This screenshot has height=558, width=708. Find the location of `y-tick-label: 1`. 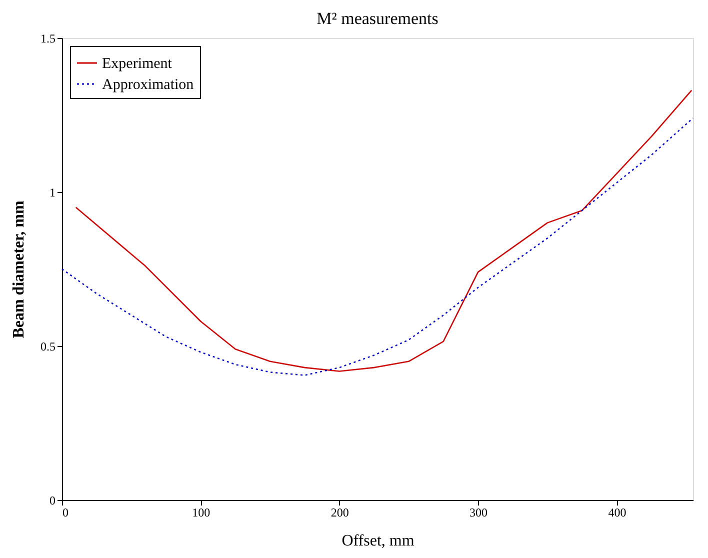

y-tick-label: 1 is located at coordinates (53, 193).